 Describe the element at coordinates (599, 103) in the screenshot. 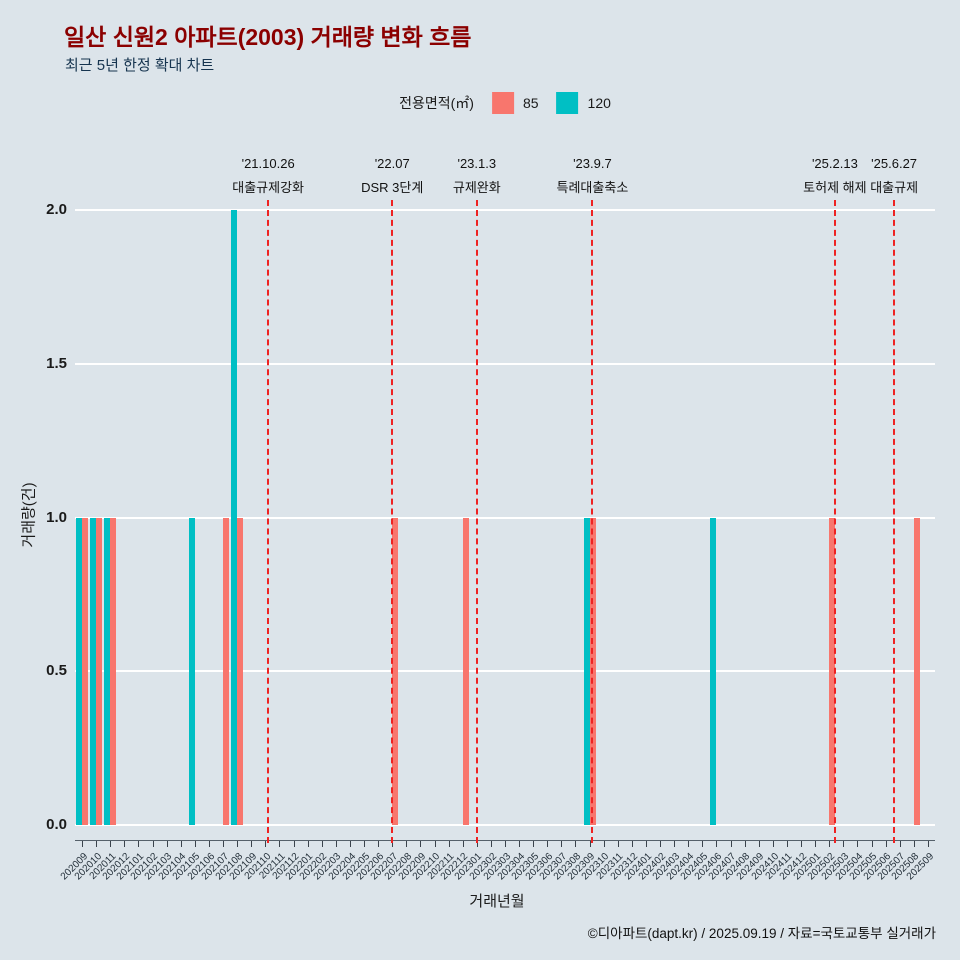

I see `legend-label-120: 120` at that location.